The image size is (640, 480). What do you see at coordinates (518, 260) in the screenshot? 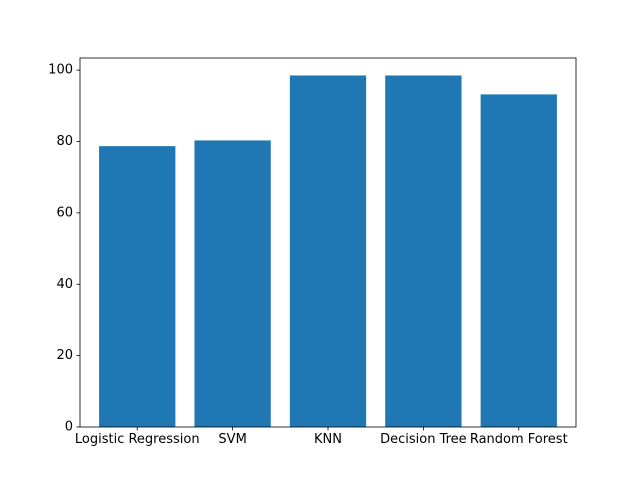
I see `bar-random-forest` at bounding box center [518, 260].